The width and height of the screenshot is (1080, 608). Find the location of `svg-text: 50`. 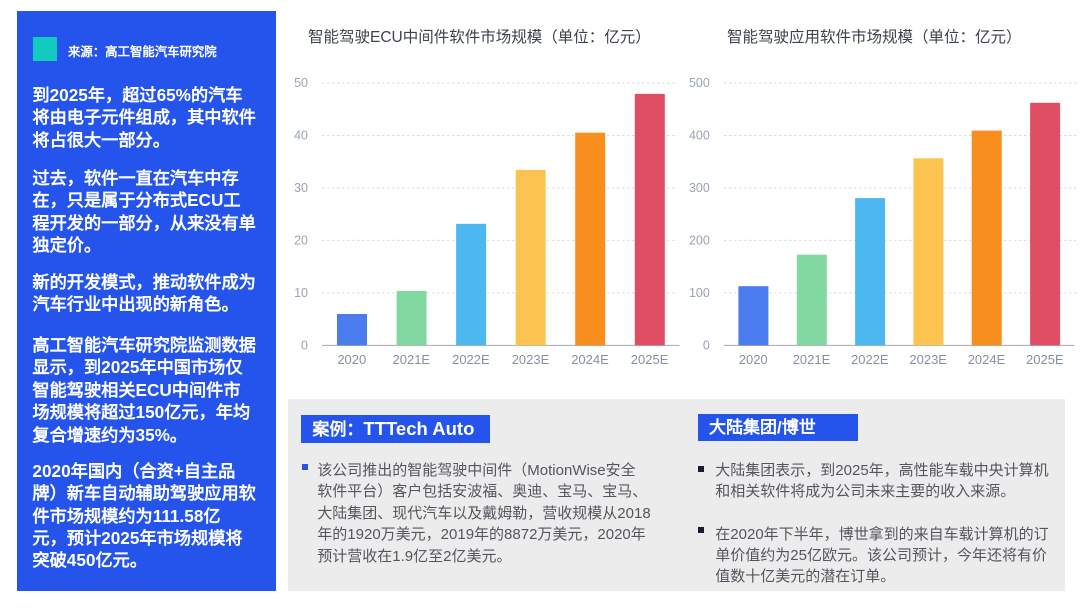

svg-text: 50 is located at coordinates (301, 83).